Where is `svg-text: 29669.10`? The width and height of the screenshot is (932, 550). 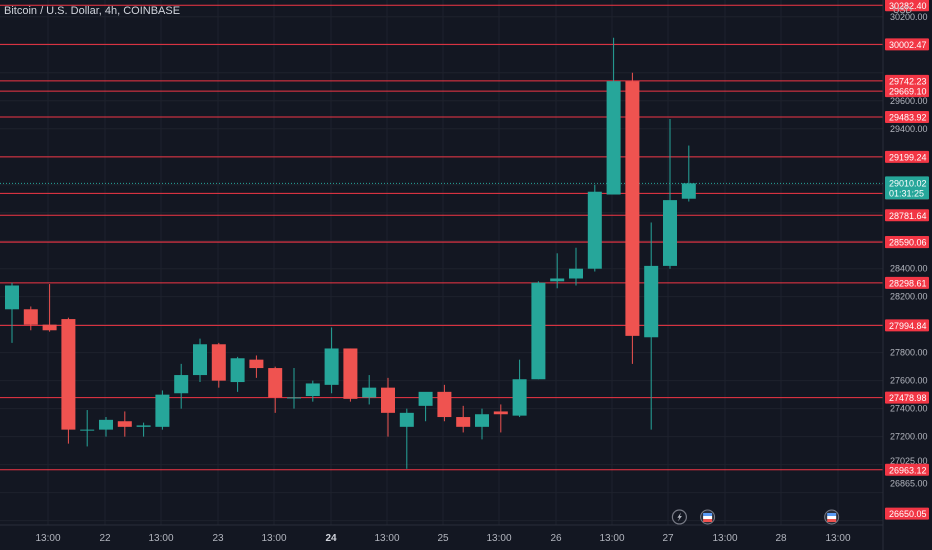 svg-text: 29669.10 is located at coordinates (908, 92).